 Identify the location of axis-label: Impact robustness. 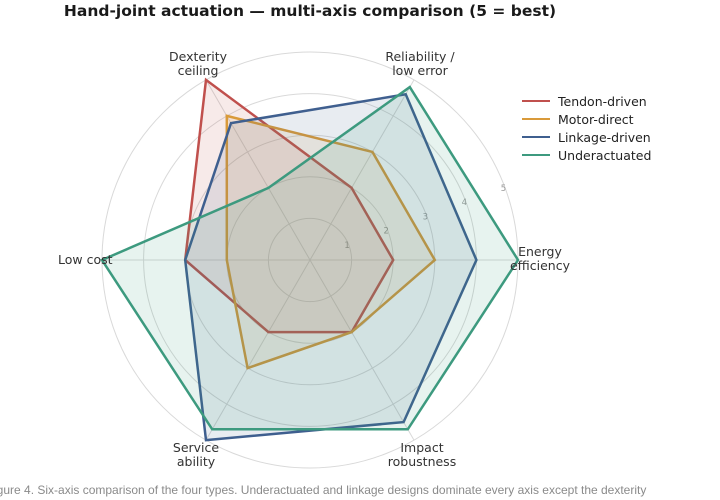
(422, 454).